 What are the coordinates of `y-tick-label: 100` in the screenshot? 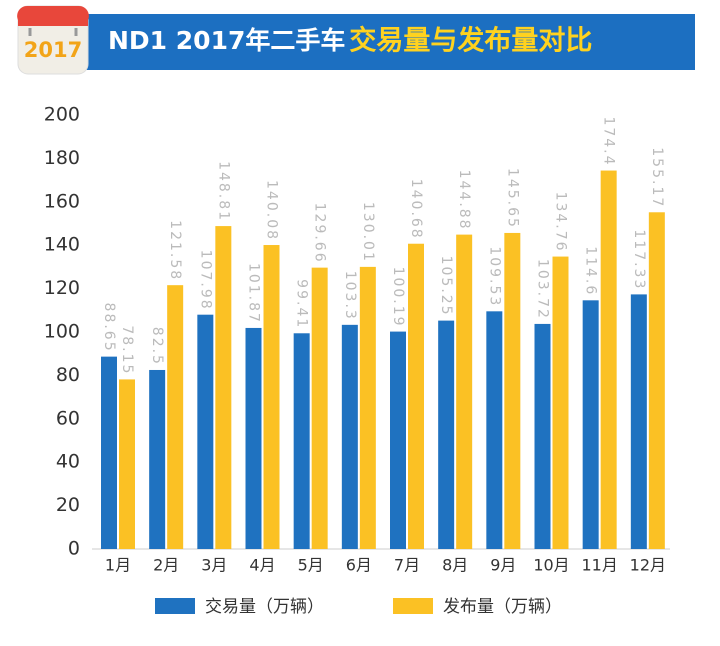 It's located at (62, 332).